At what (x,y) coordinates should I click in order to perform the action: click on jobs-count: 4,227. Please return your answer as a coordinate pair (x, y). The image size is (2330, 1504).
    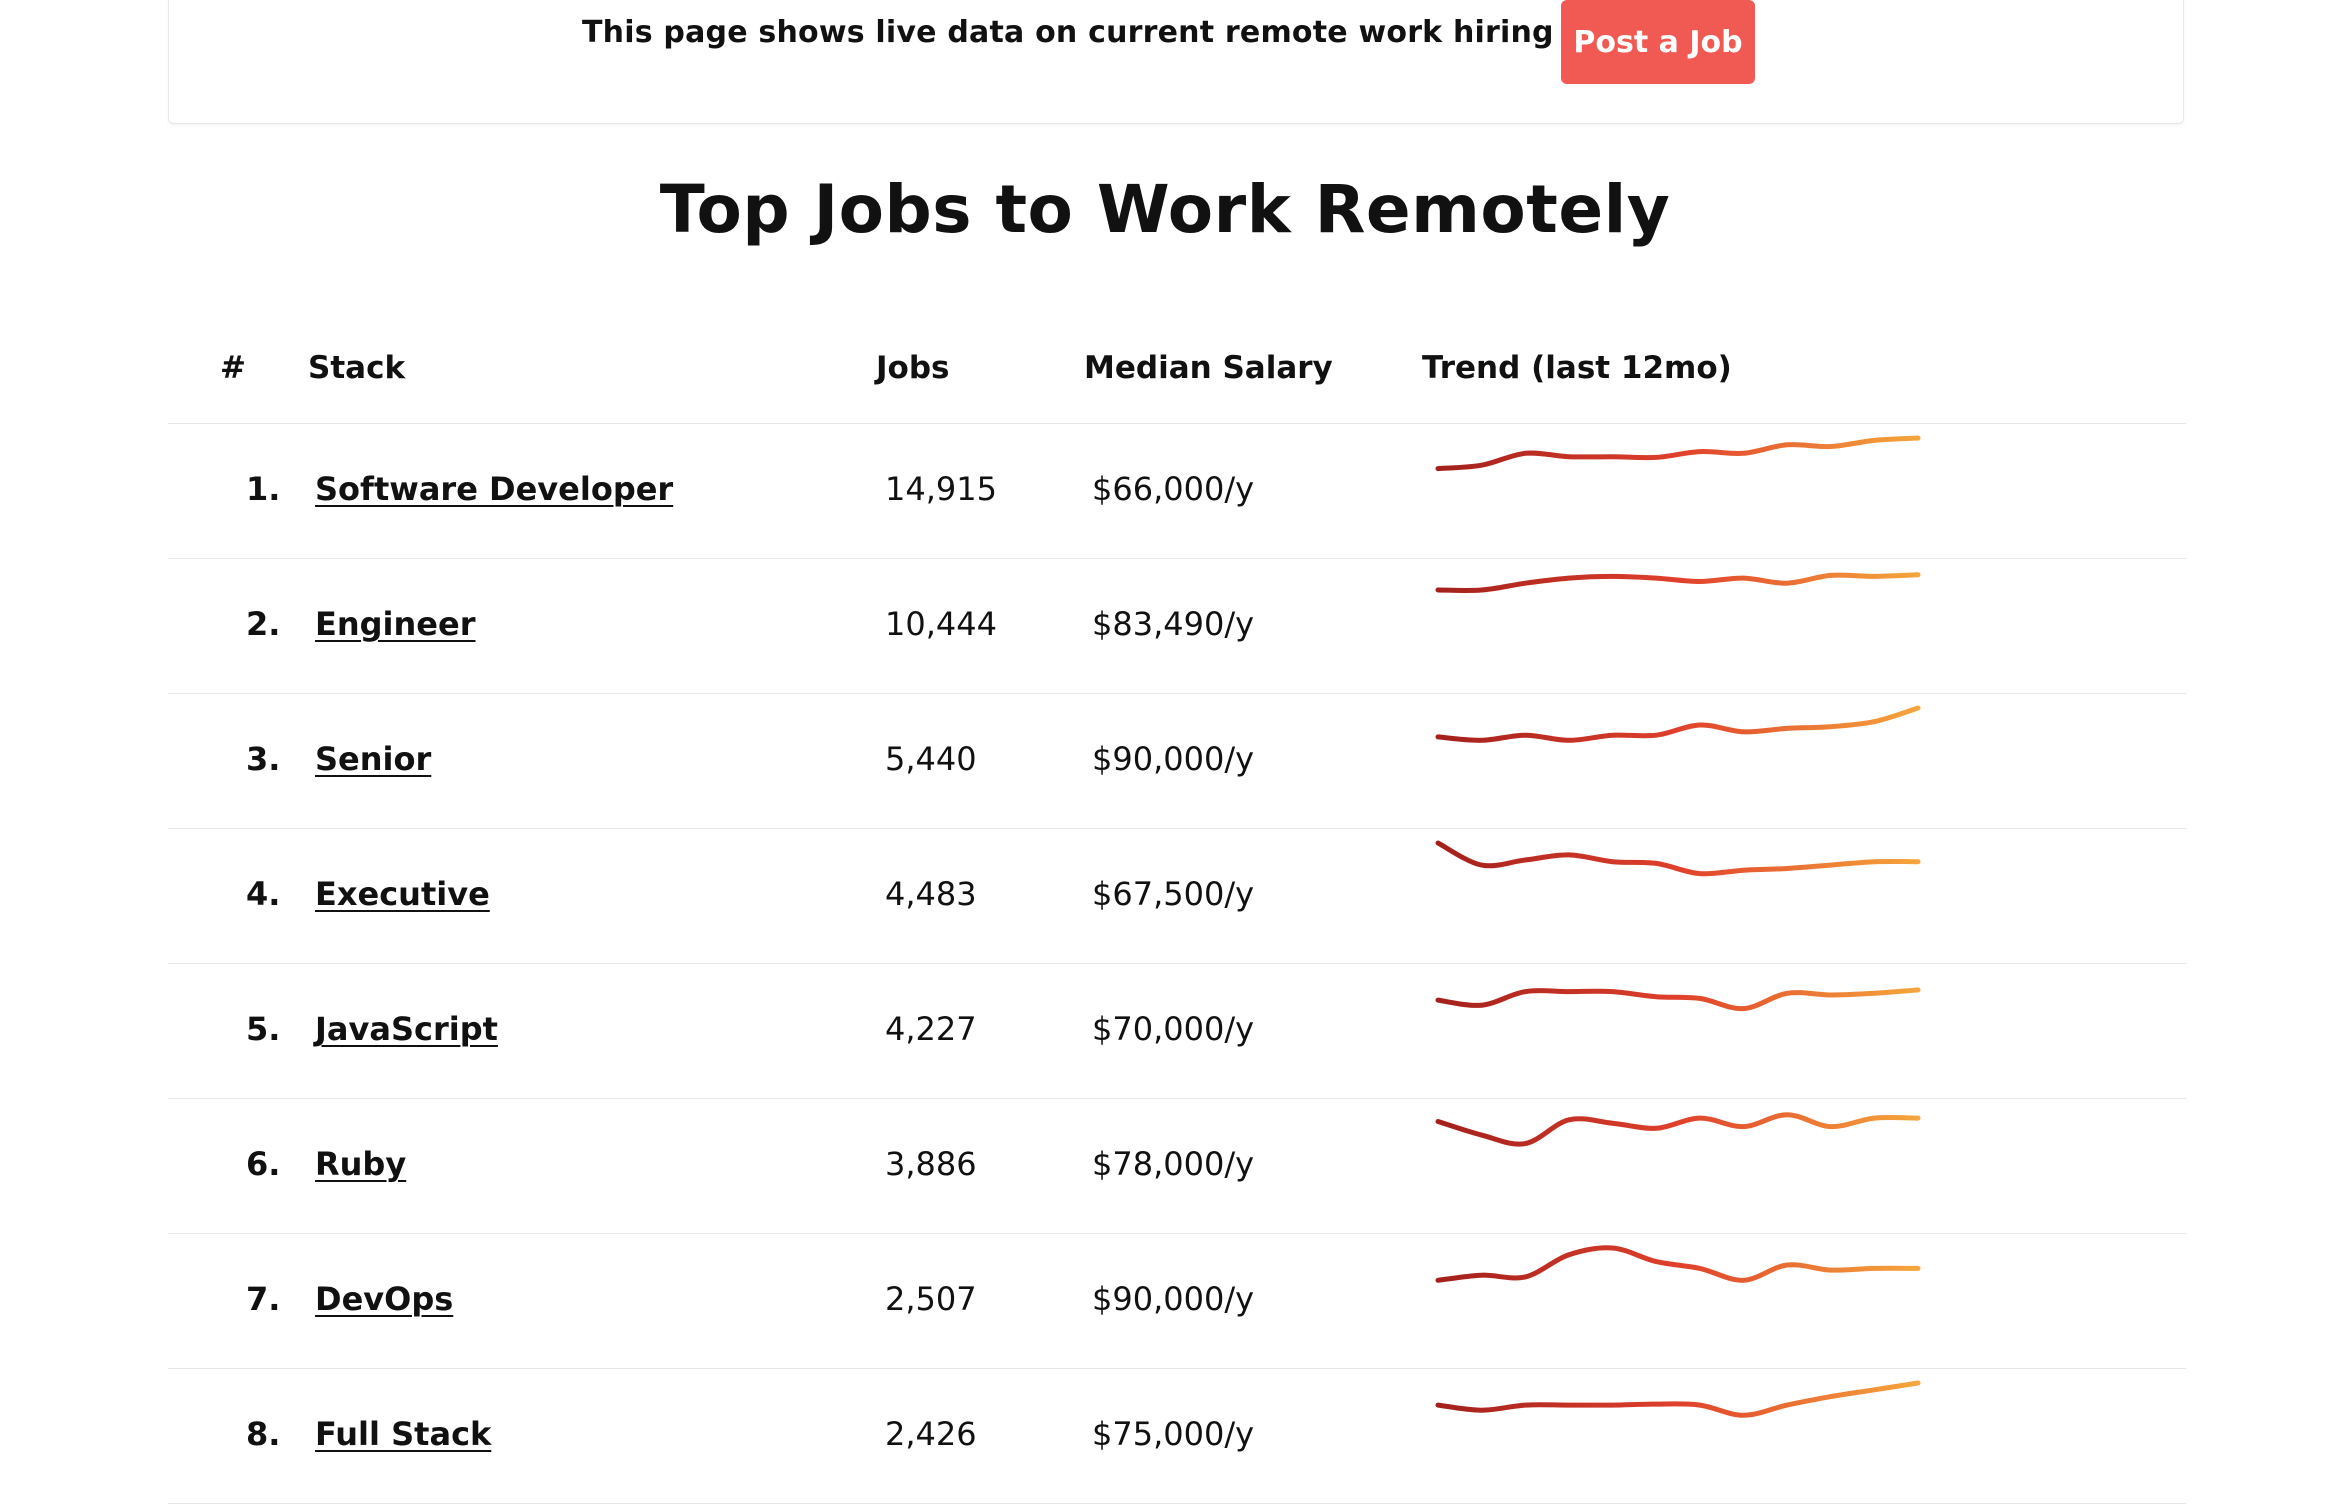
    Looking at the image, I should click on (931, 1029).